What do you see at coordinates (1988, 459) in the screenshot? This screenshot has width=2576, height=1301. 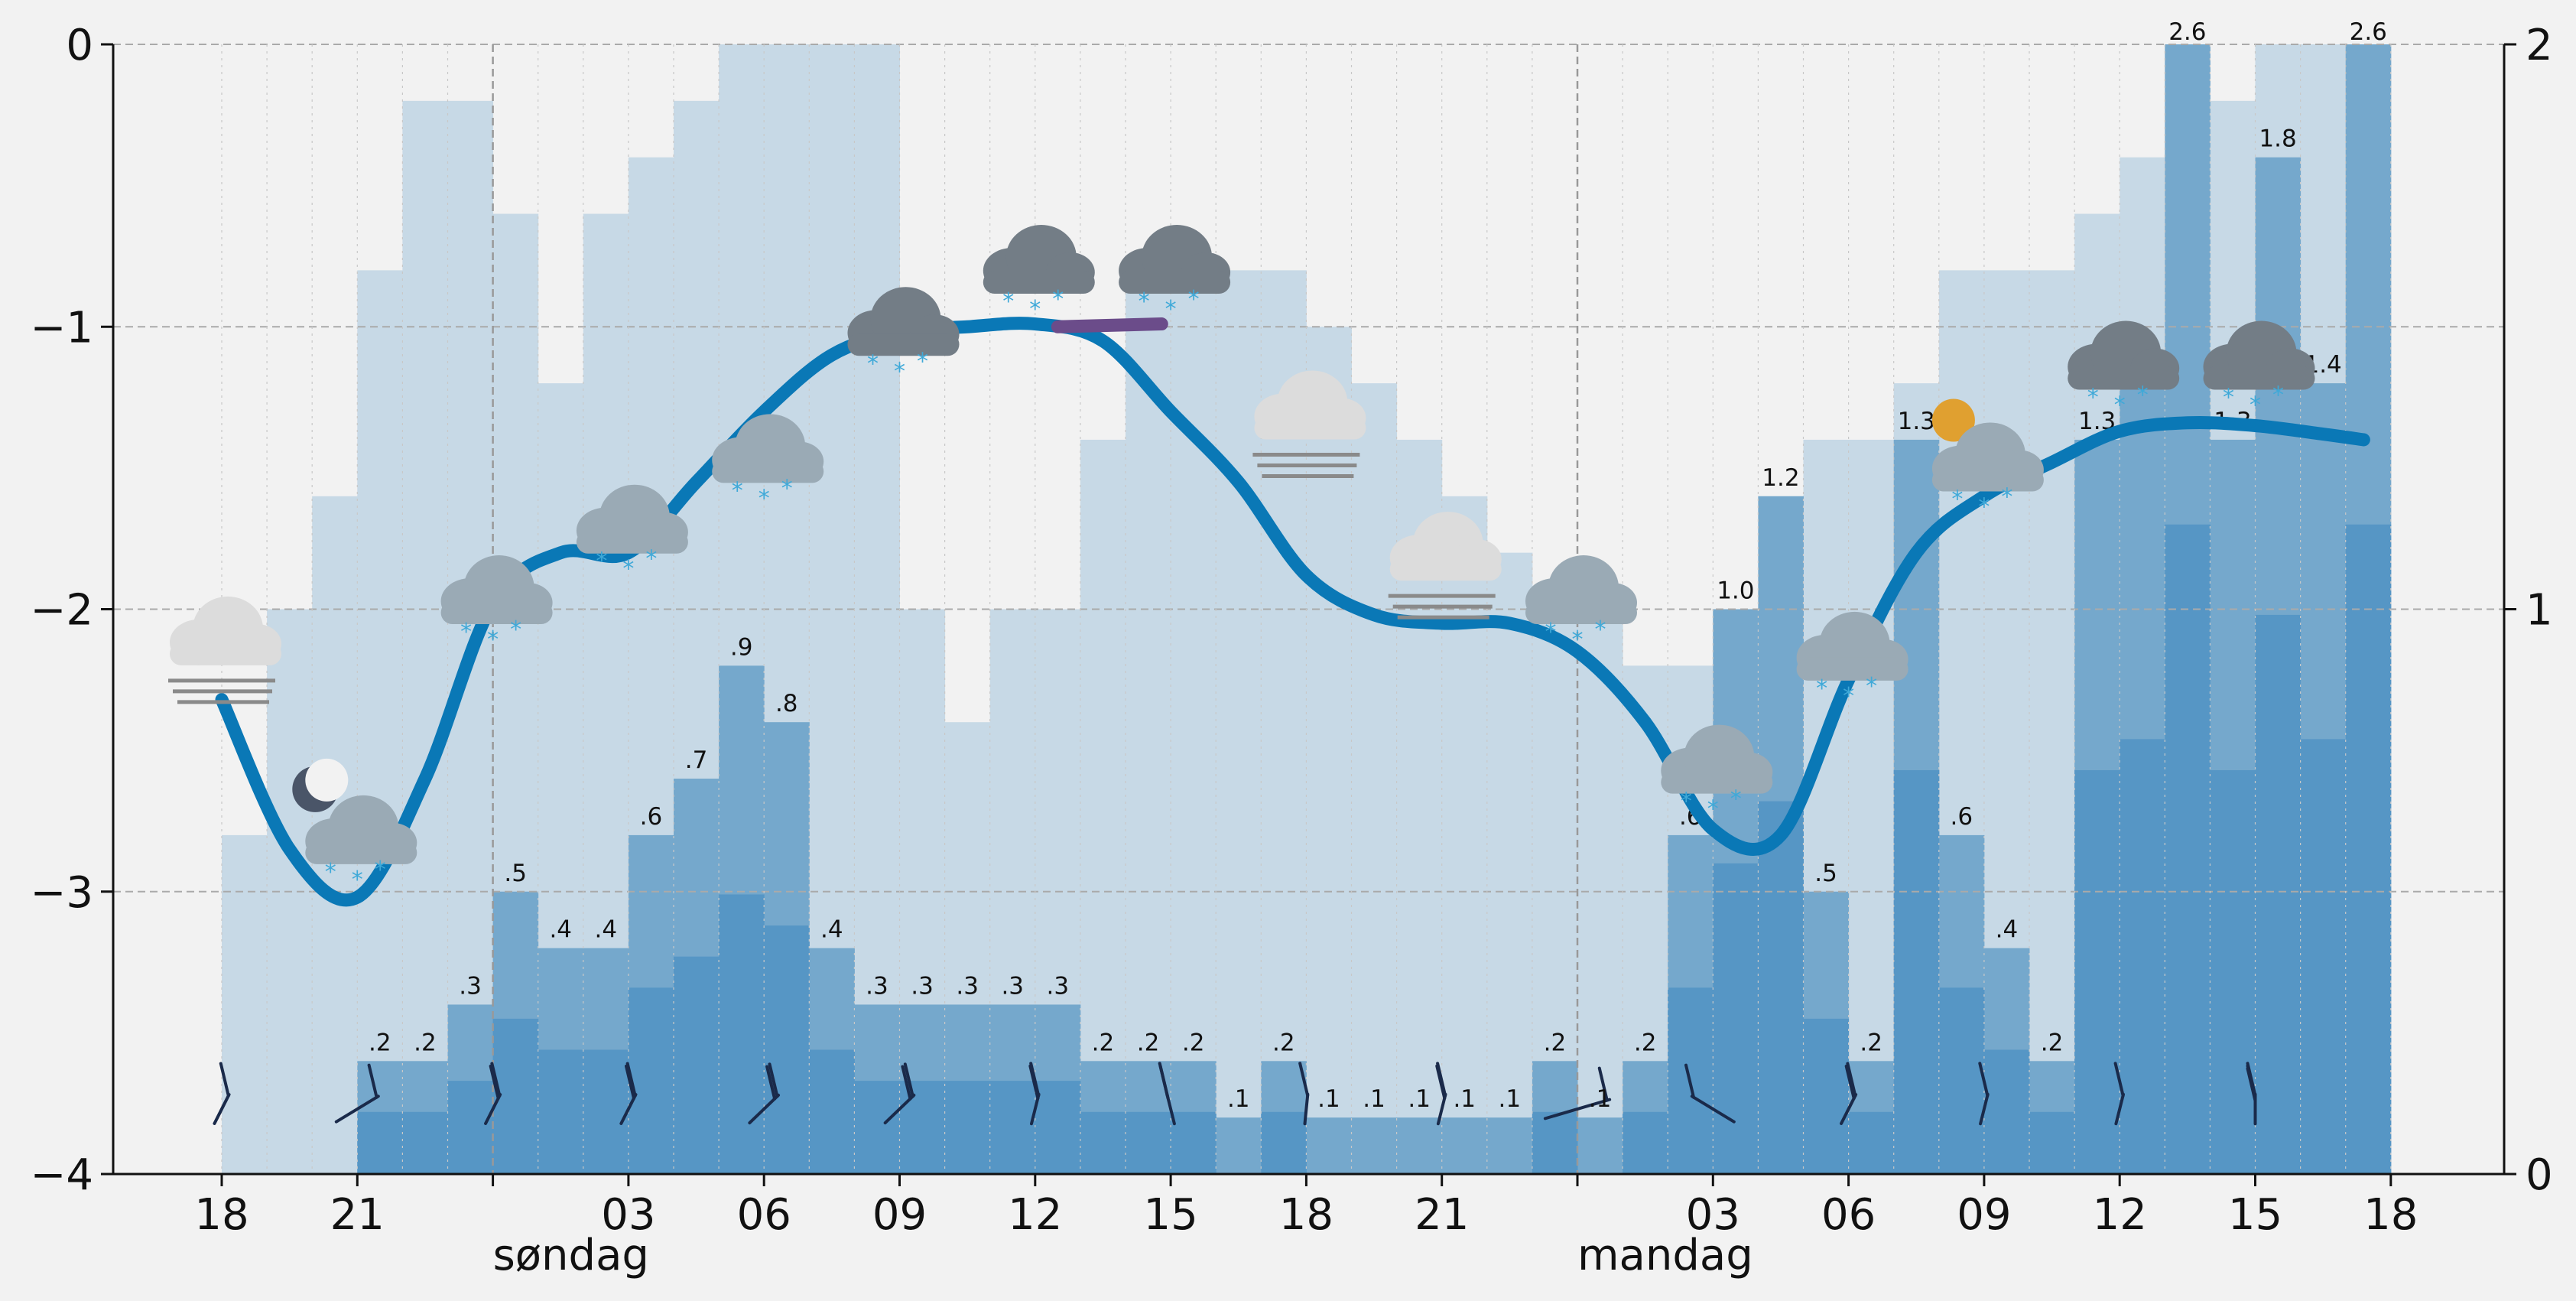 I see `partly-sunny-snow-icon: * * *` at bounding box center [1988, 459].